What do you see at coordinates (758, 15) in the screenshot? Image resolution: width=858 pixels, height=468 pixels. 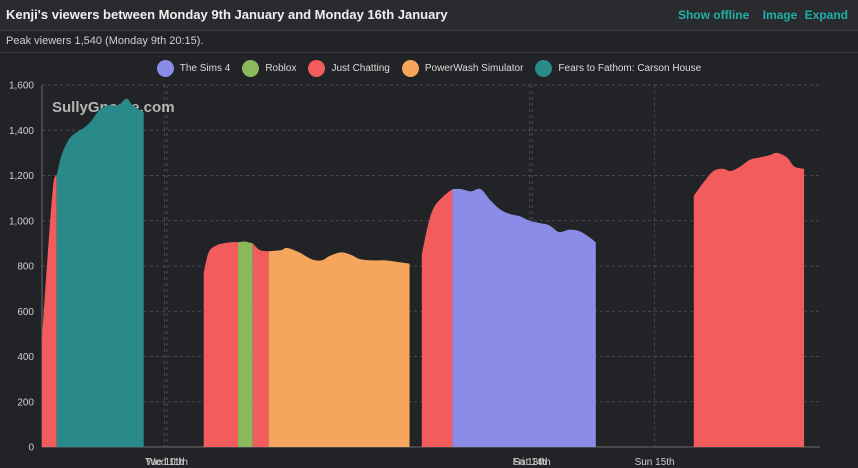 I see `header-actions: Show offline Image Expand` at bounding box center [758, 15].